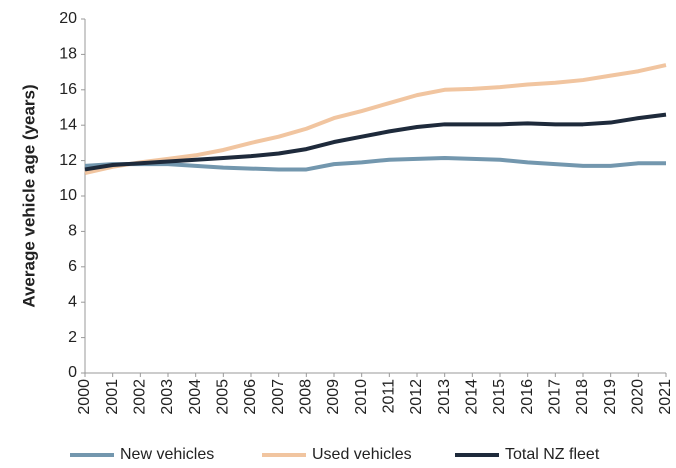 The image size is (676, 468). I want to click on y-tick-label: 20, so click(68, 18).